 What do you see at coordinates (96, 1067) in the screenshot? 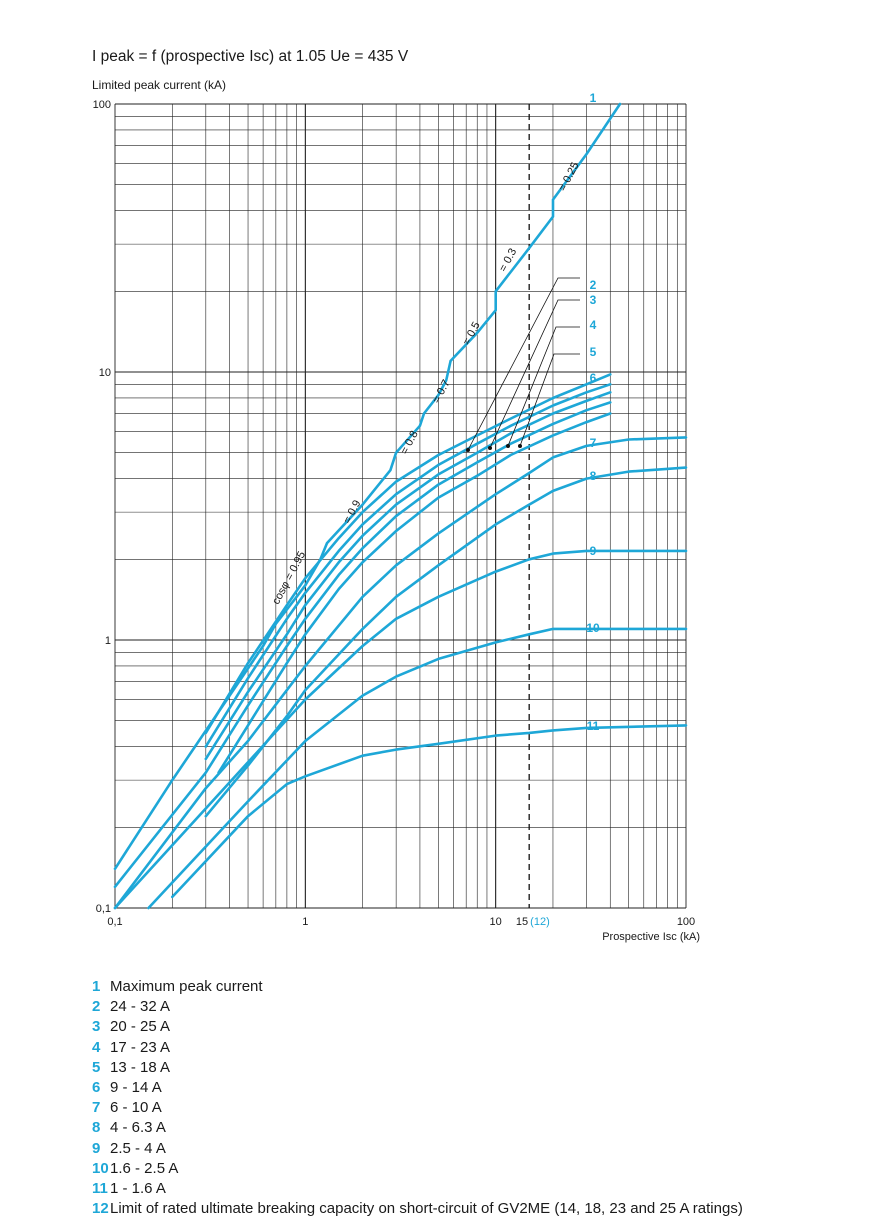
I see `legend-number: 5` at bounding box center [96, 1067].